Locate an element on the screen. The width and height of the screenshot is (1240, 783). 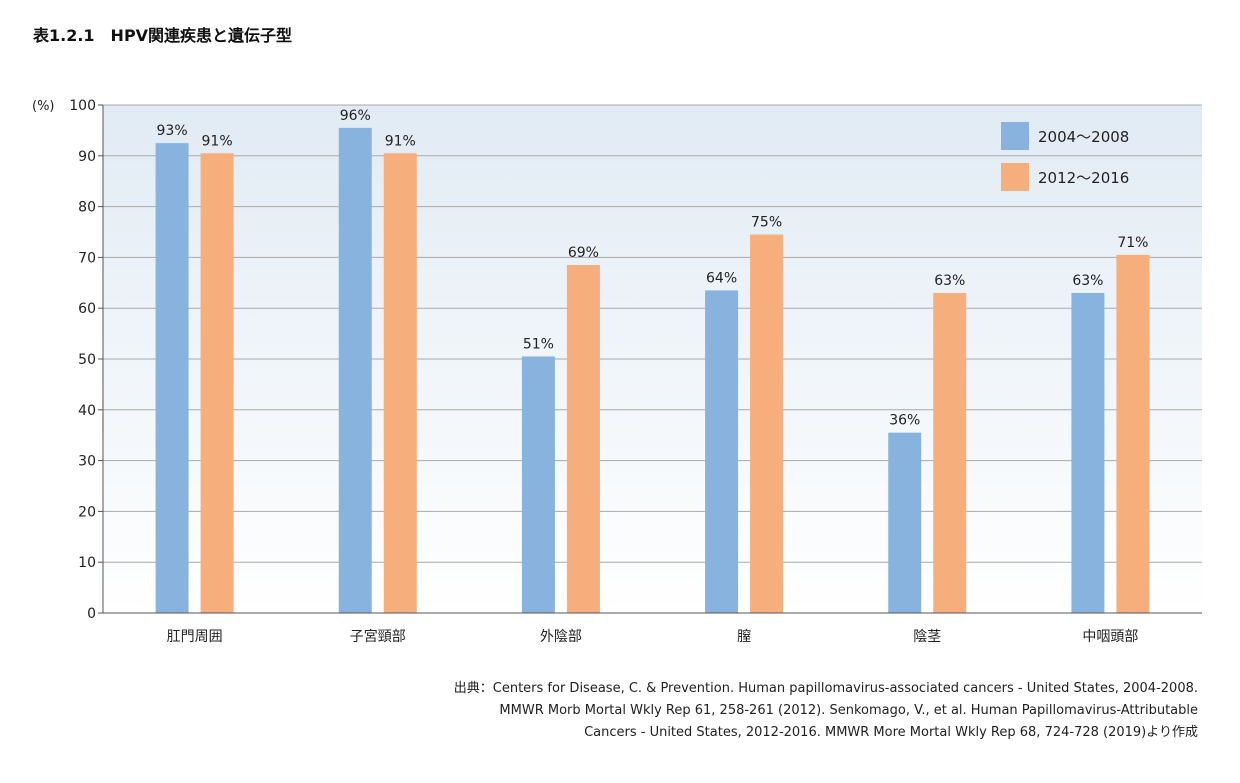
y-tick-label: 90 is located at coordinates (87, 157).